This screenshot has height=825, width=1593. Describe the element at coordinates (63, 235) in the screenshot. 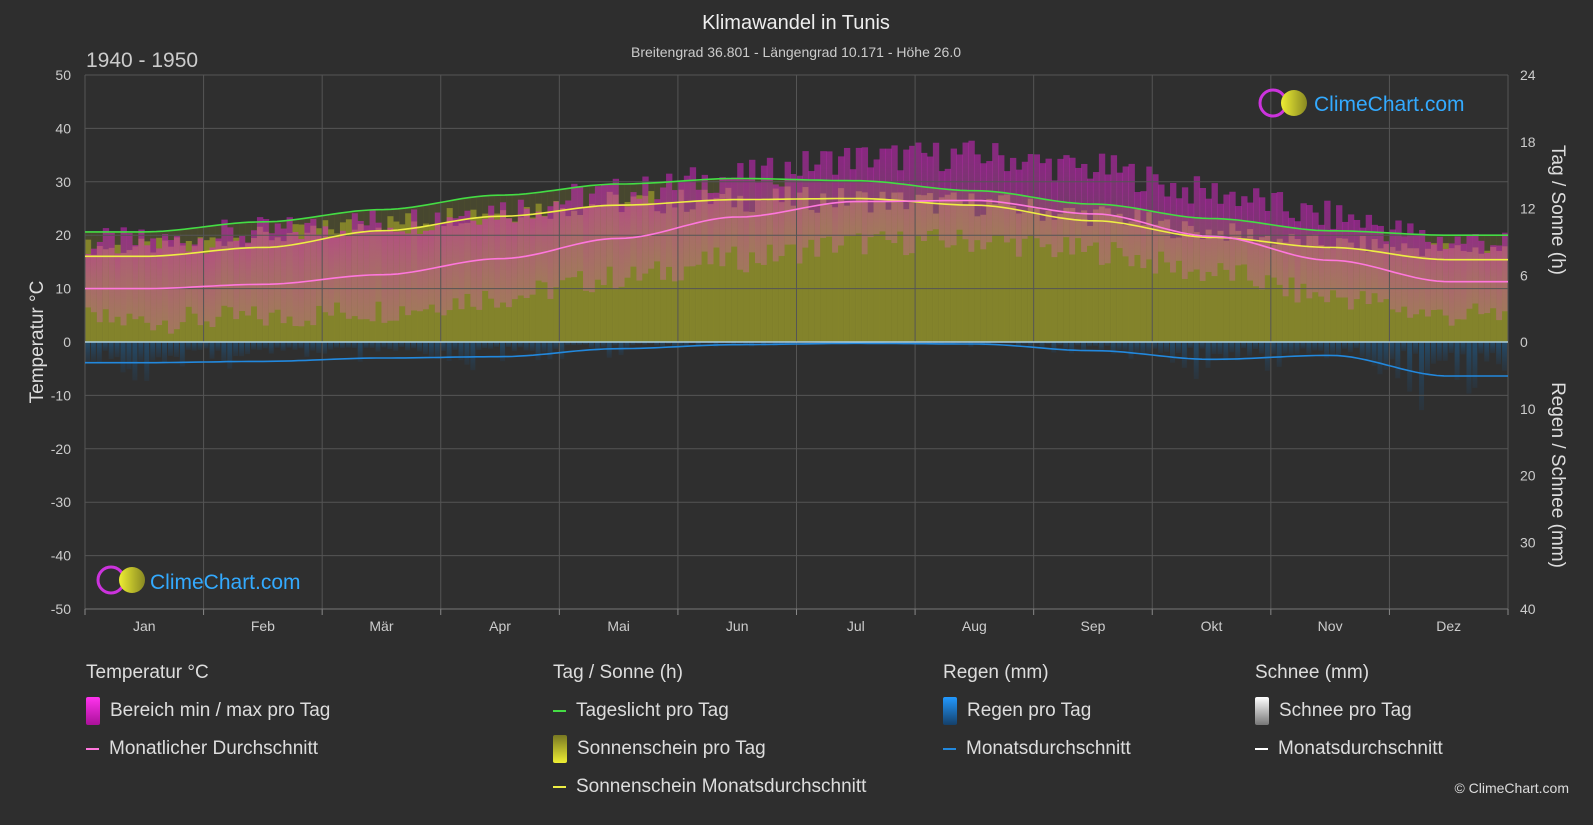

I see `left-tick-label: 20` at that location.